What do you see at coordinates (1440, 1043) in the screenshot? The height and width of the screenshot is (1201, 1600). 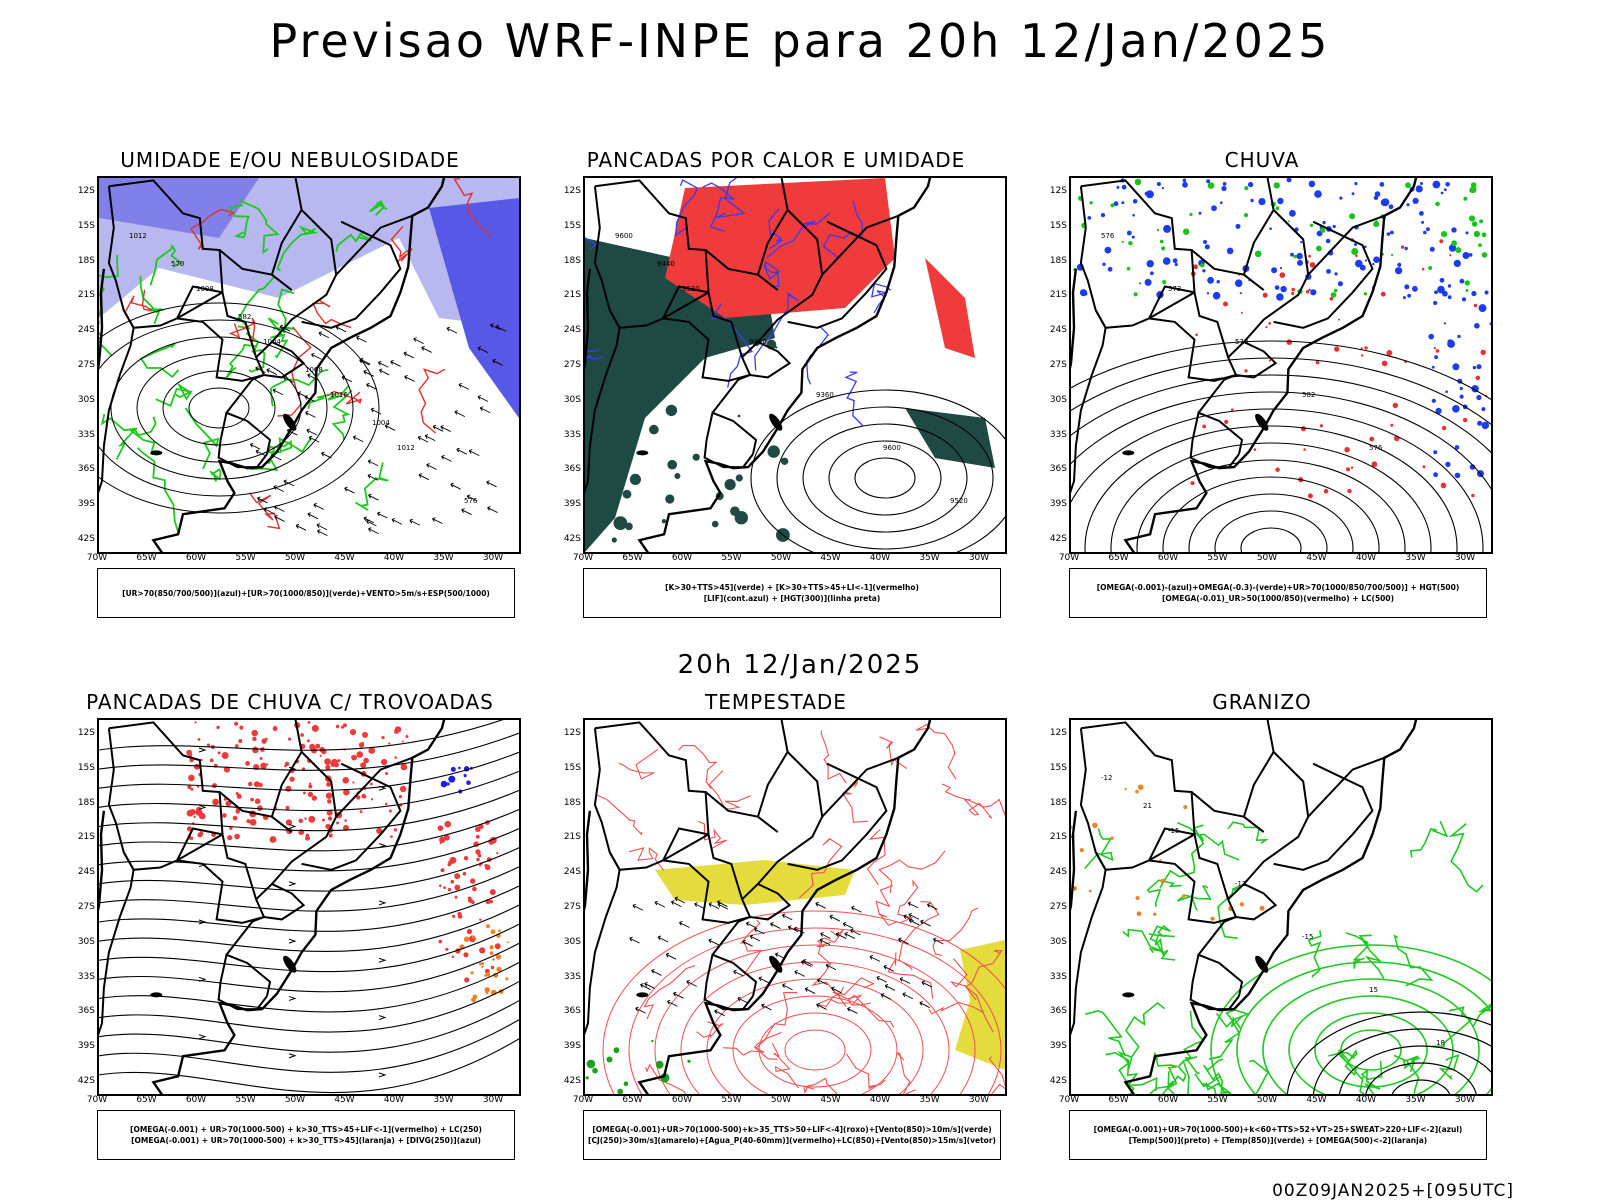 I see `contour-label: 18` at bounding box center [1440, 1043].